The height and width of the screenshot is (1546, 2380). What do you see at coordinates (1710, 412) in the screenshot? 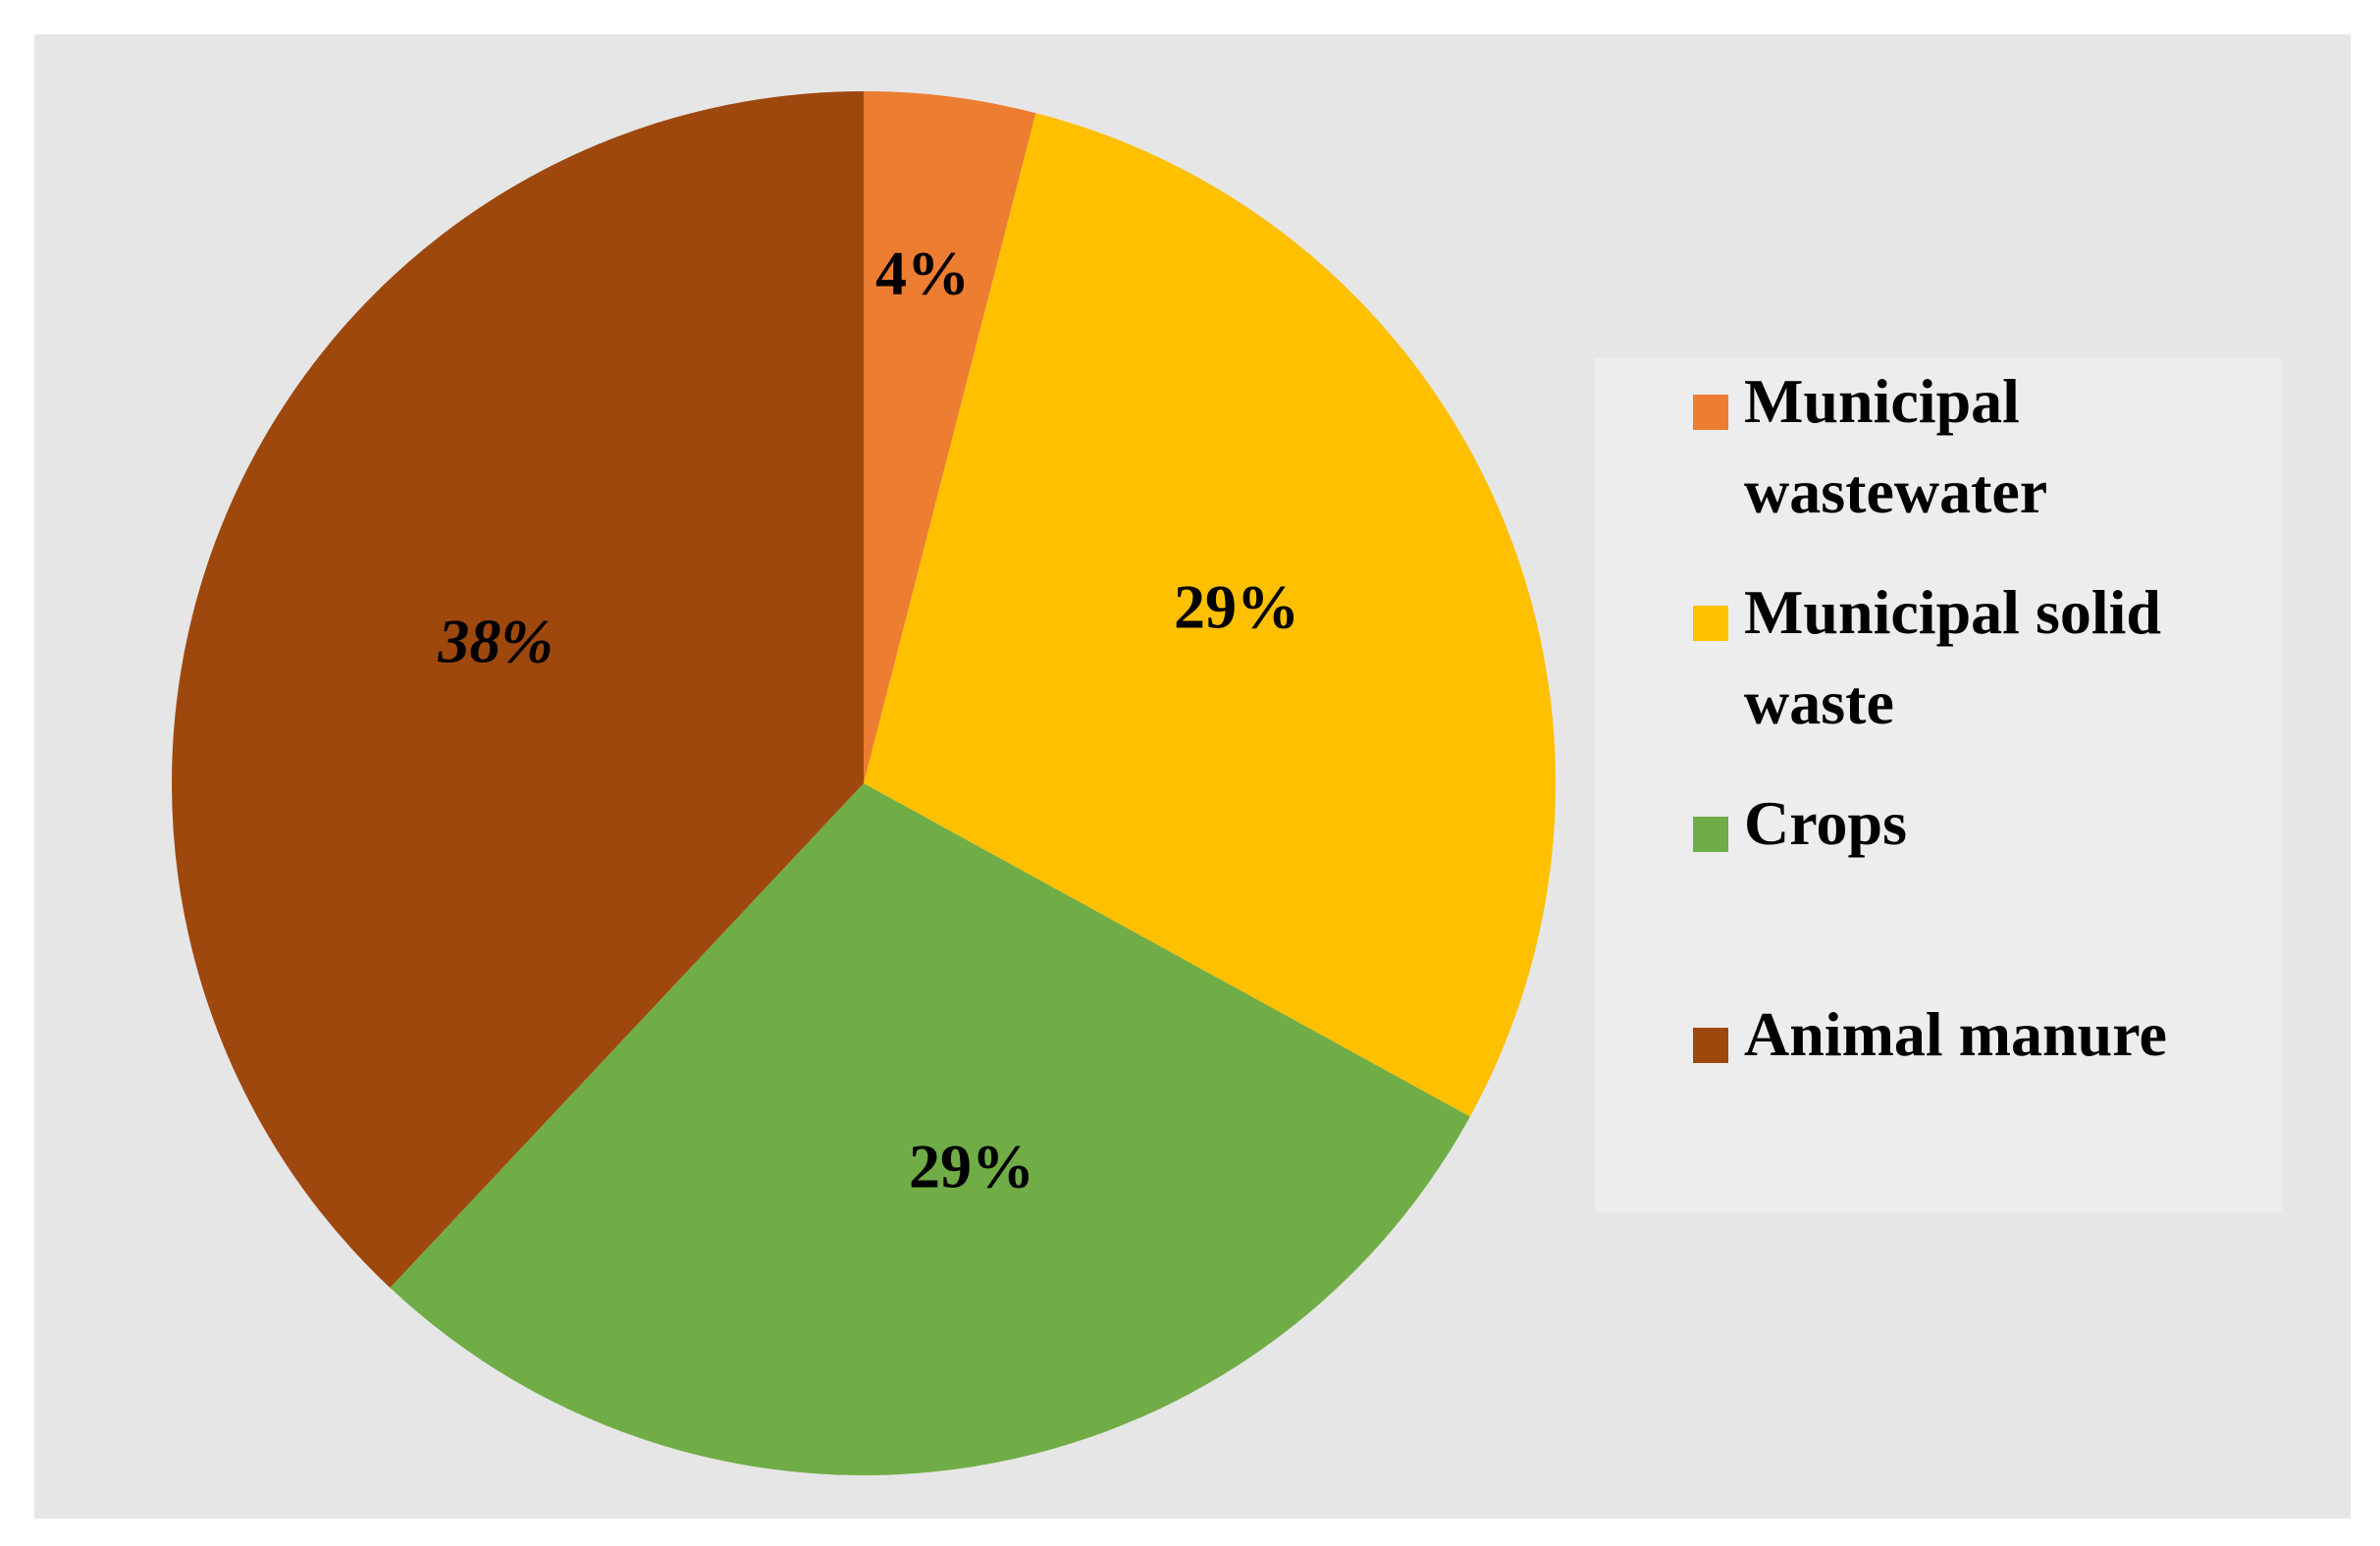
I see `legend-swatch-municipal-wastewater` at bounding box center [1710, 412].